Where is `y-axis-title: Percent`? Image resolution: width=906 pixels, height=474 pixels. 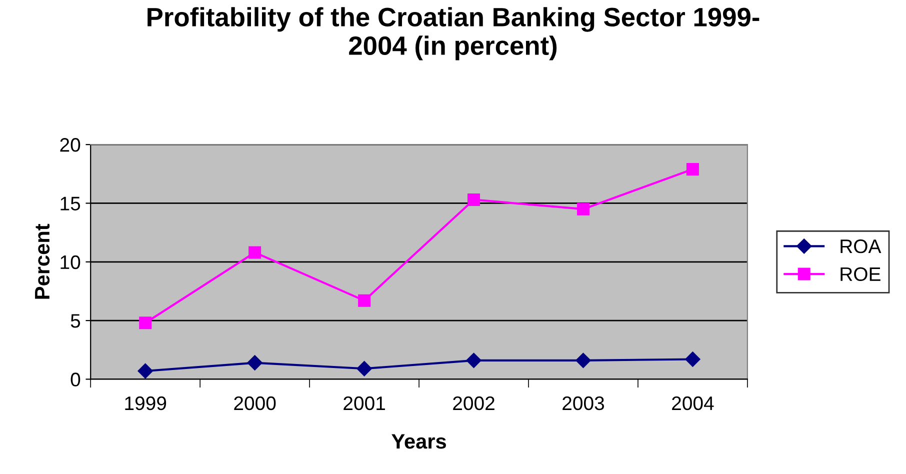 y-axis-title: Percent is located at coordinates (42, 261).